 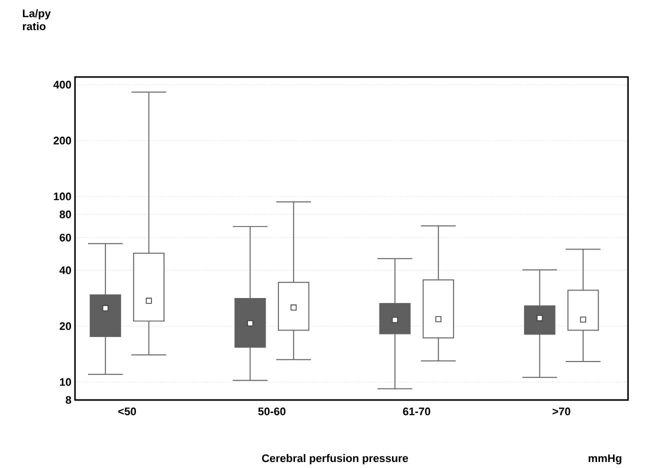 I want to click on x-tick-label: 61-70, so click(x=416, y=412).